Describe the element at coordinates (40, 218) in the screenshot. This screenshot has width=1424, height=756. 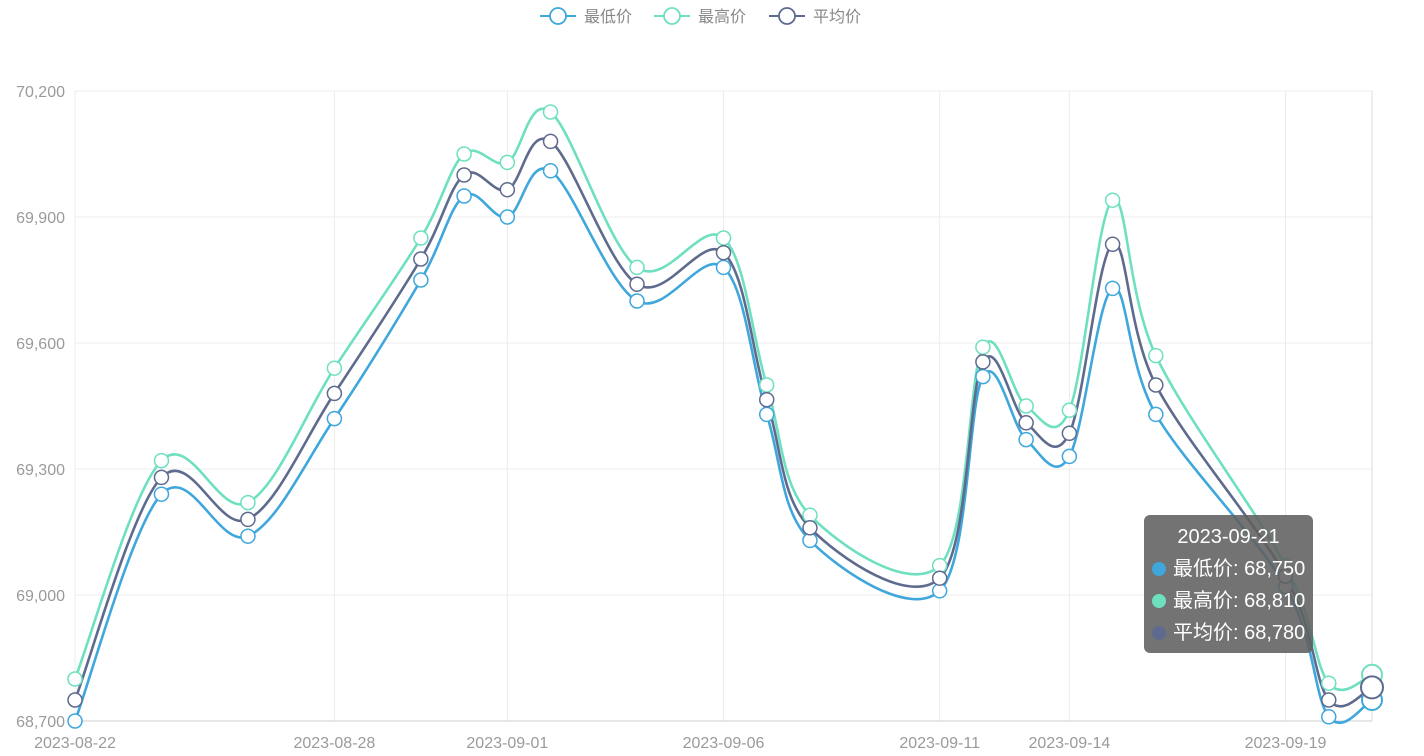
I see `y-tick-label-69900: 69,900` at that location.